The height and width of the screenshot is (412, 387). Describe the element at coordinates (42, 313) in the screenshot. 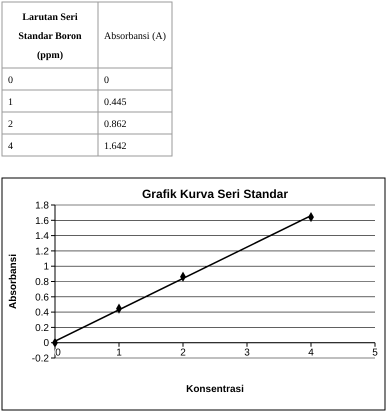

I see `y-tick-label: 0.4` at that location.